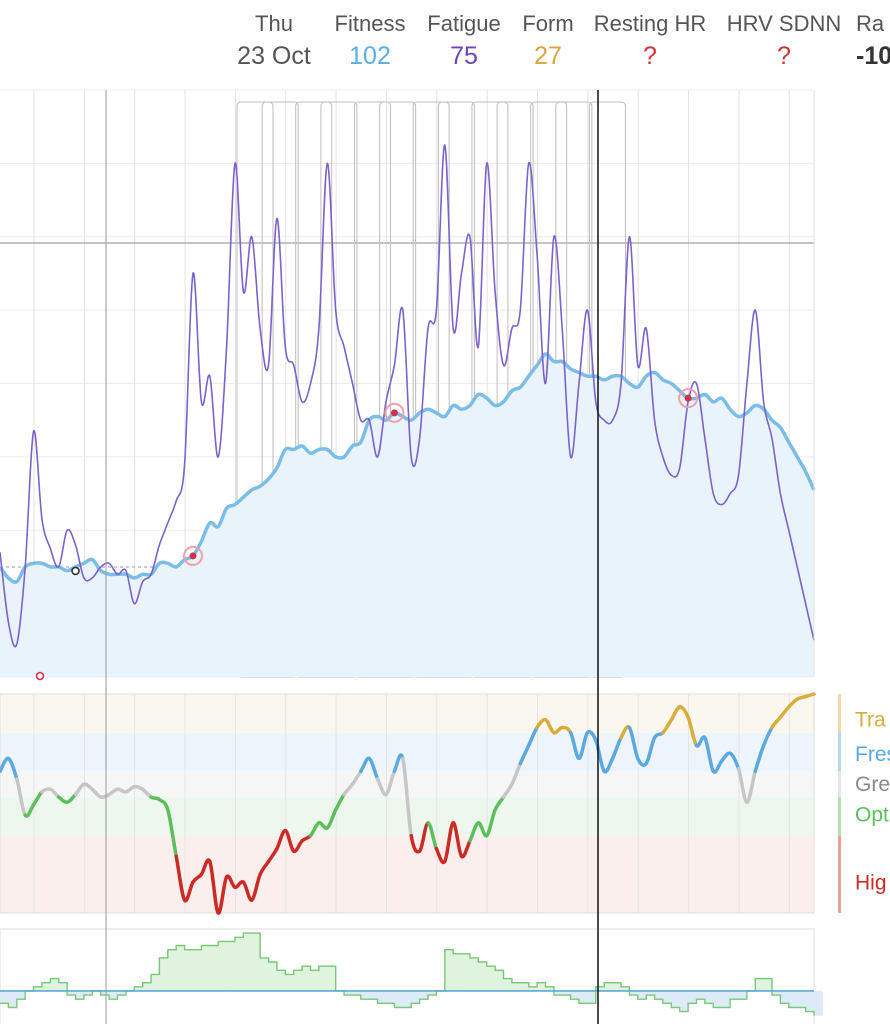 Image resolution: width=890 pixels, height=1024 pixels. I want to click on ramp-line, so click(407, 974).